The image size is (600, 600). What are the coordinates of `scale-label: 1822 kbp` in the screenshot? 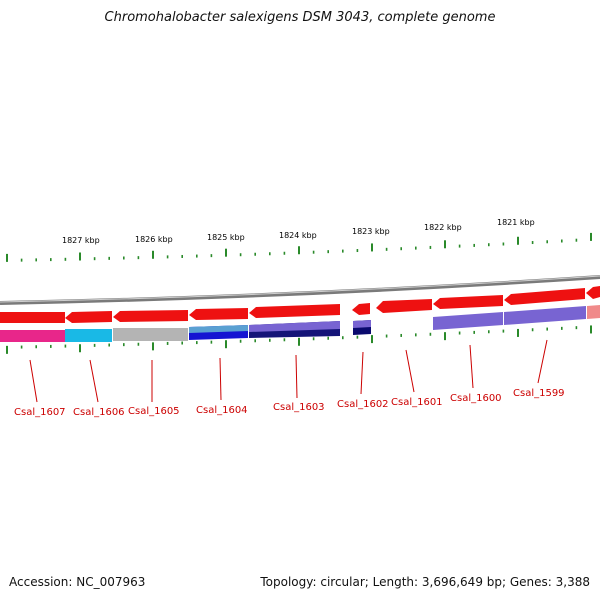 It's located at (443, 227).